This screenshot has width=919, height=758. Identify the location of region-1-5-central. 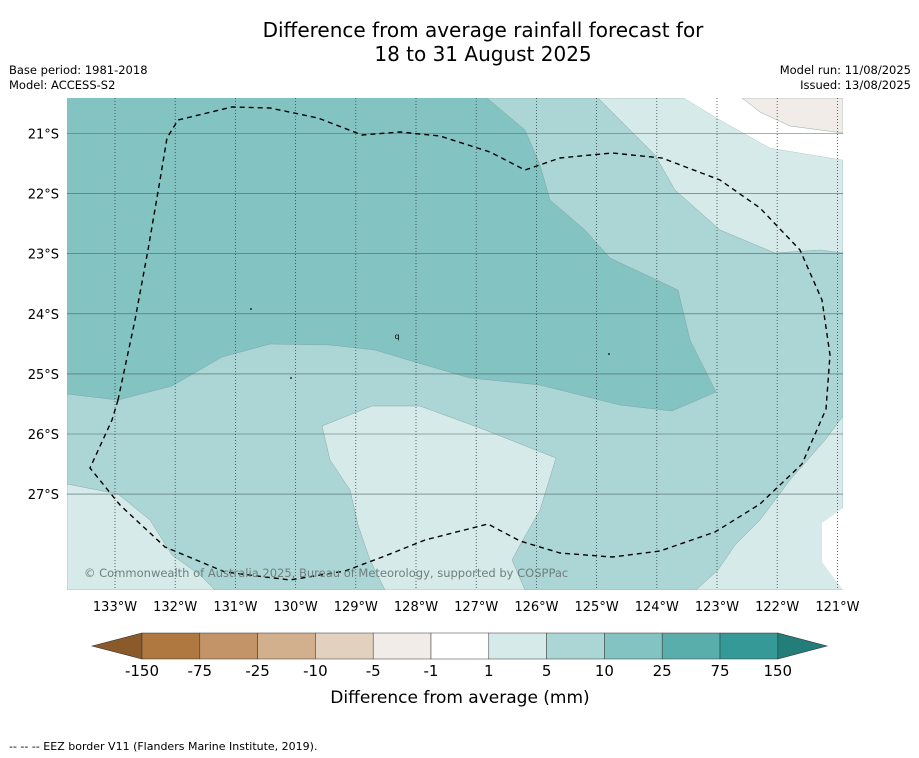
(439, 497).